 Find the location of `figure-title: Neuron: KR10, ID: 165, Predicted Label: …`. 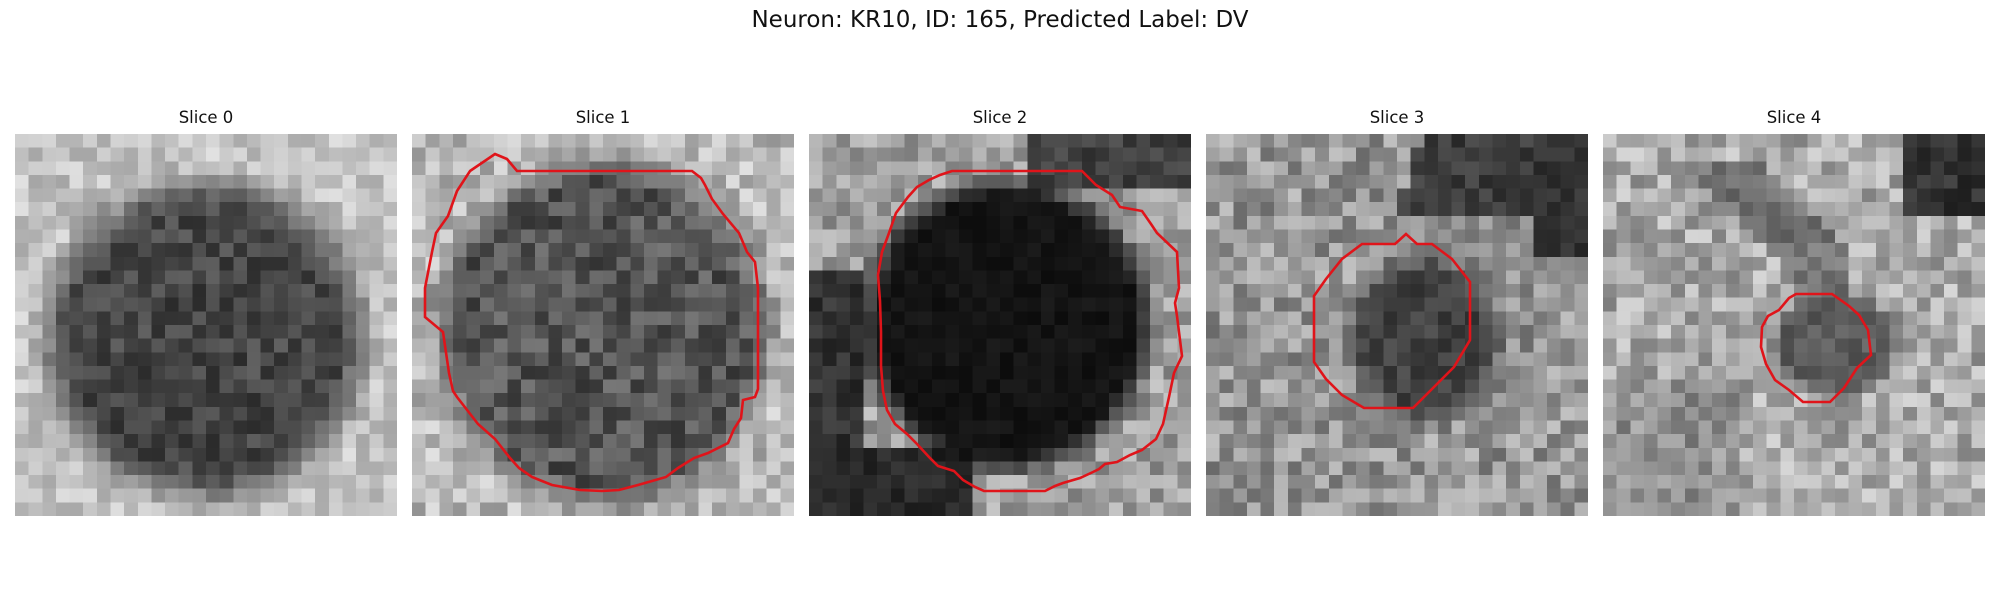

figure-title: Neuron: KR10, ID: 165, Predicted Label: … is located at coordinates (1000, 20).